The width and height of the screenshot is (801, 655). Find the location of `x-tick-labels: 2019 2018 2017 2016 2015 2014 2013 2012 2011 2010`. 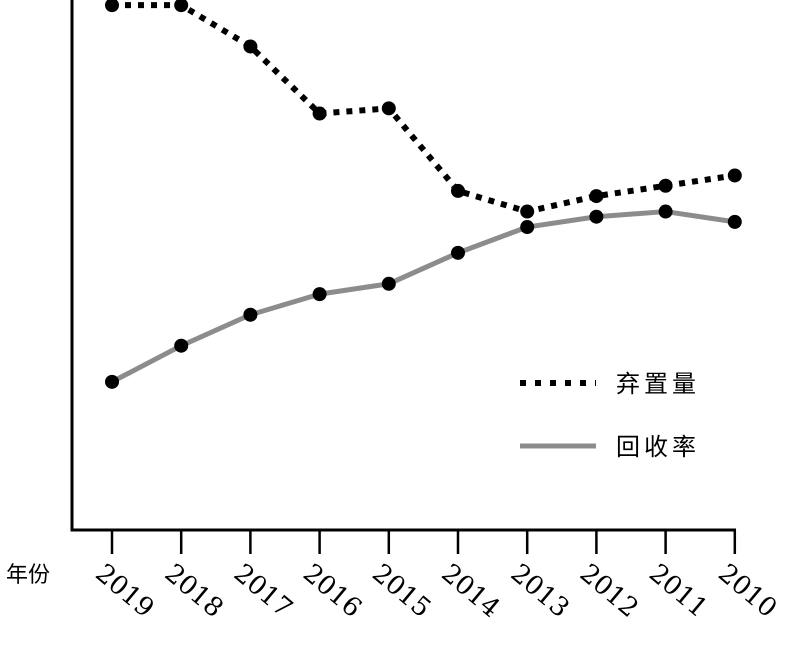

x-tick-labels: 2019 2018 2017 2016 2015 2014 2013 2012 2011 2010 is located at coordinates (436, 591).